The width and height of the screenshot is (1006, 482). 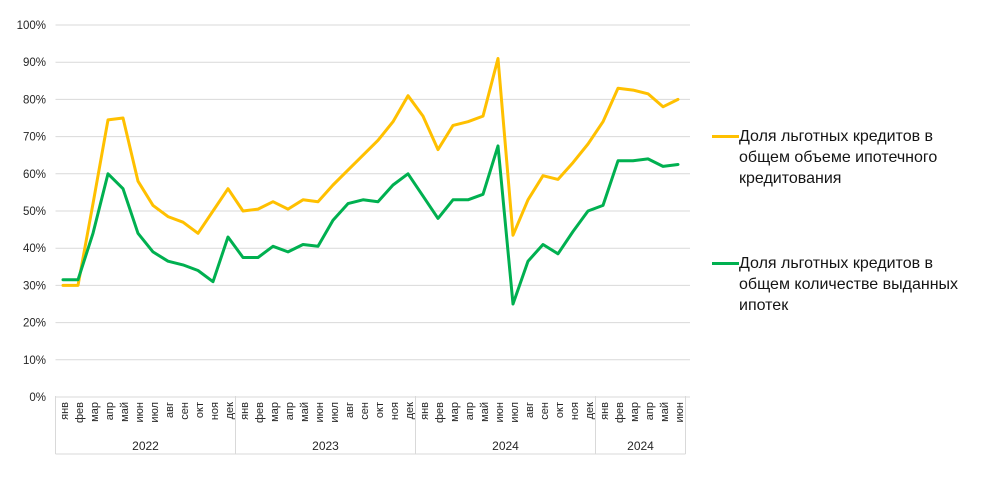 What do you see at coordinates (764, 305) in the screenshot?
I see `legend-label-line: ипотек` at bounding box center [764, 305].